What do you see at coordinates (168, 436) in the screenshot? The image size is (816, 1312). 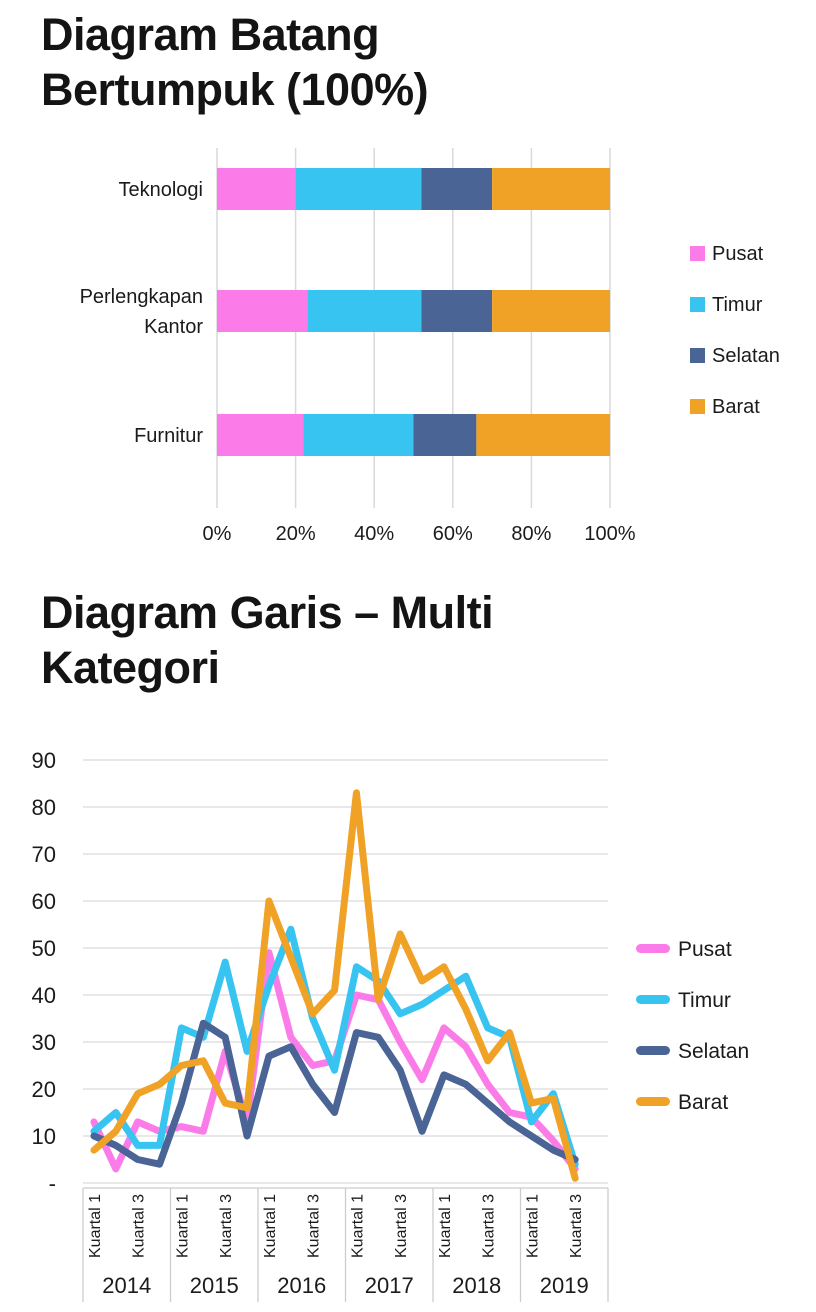 I see `category-label: Furnitur` at bounding box center [168, 436].